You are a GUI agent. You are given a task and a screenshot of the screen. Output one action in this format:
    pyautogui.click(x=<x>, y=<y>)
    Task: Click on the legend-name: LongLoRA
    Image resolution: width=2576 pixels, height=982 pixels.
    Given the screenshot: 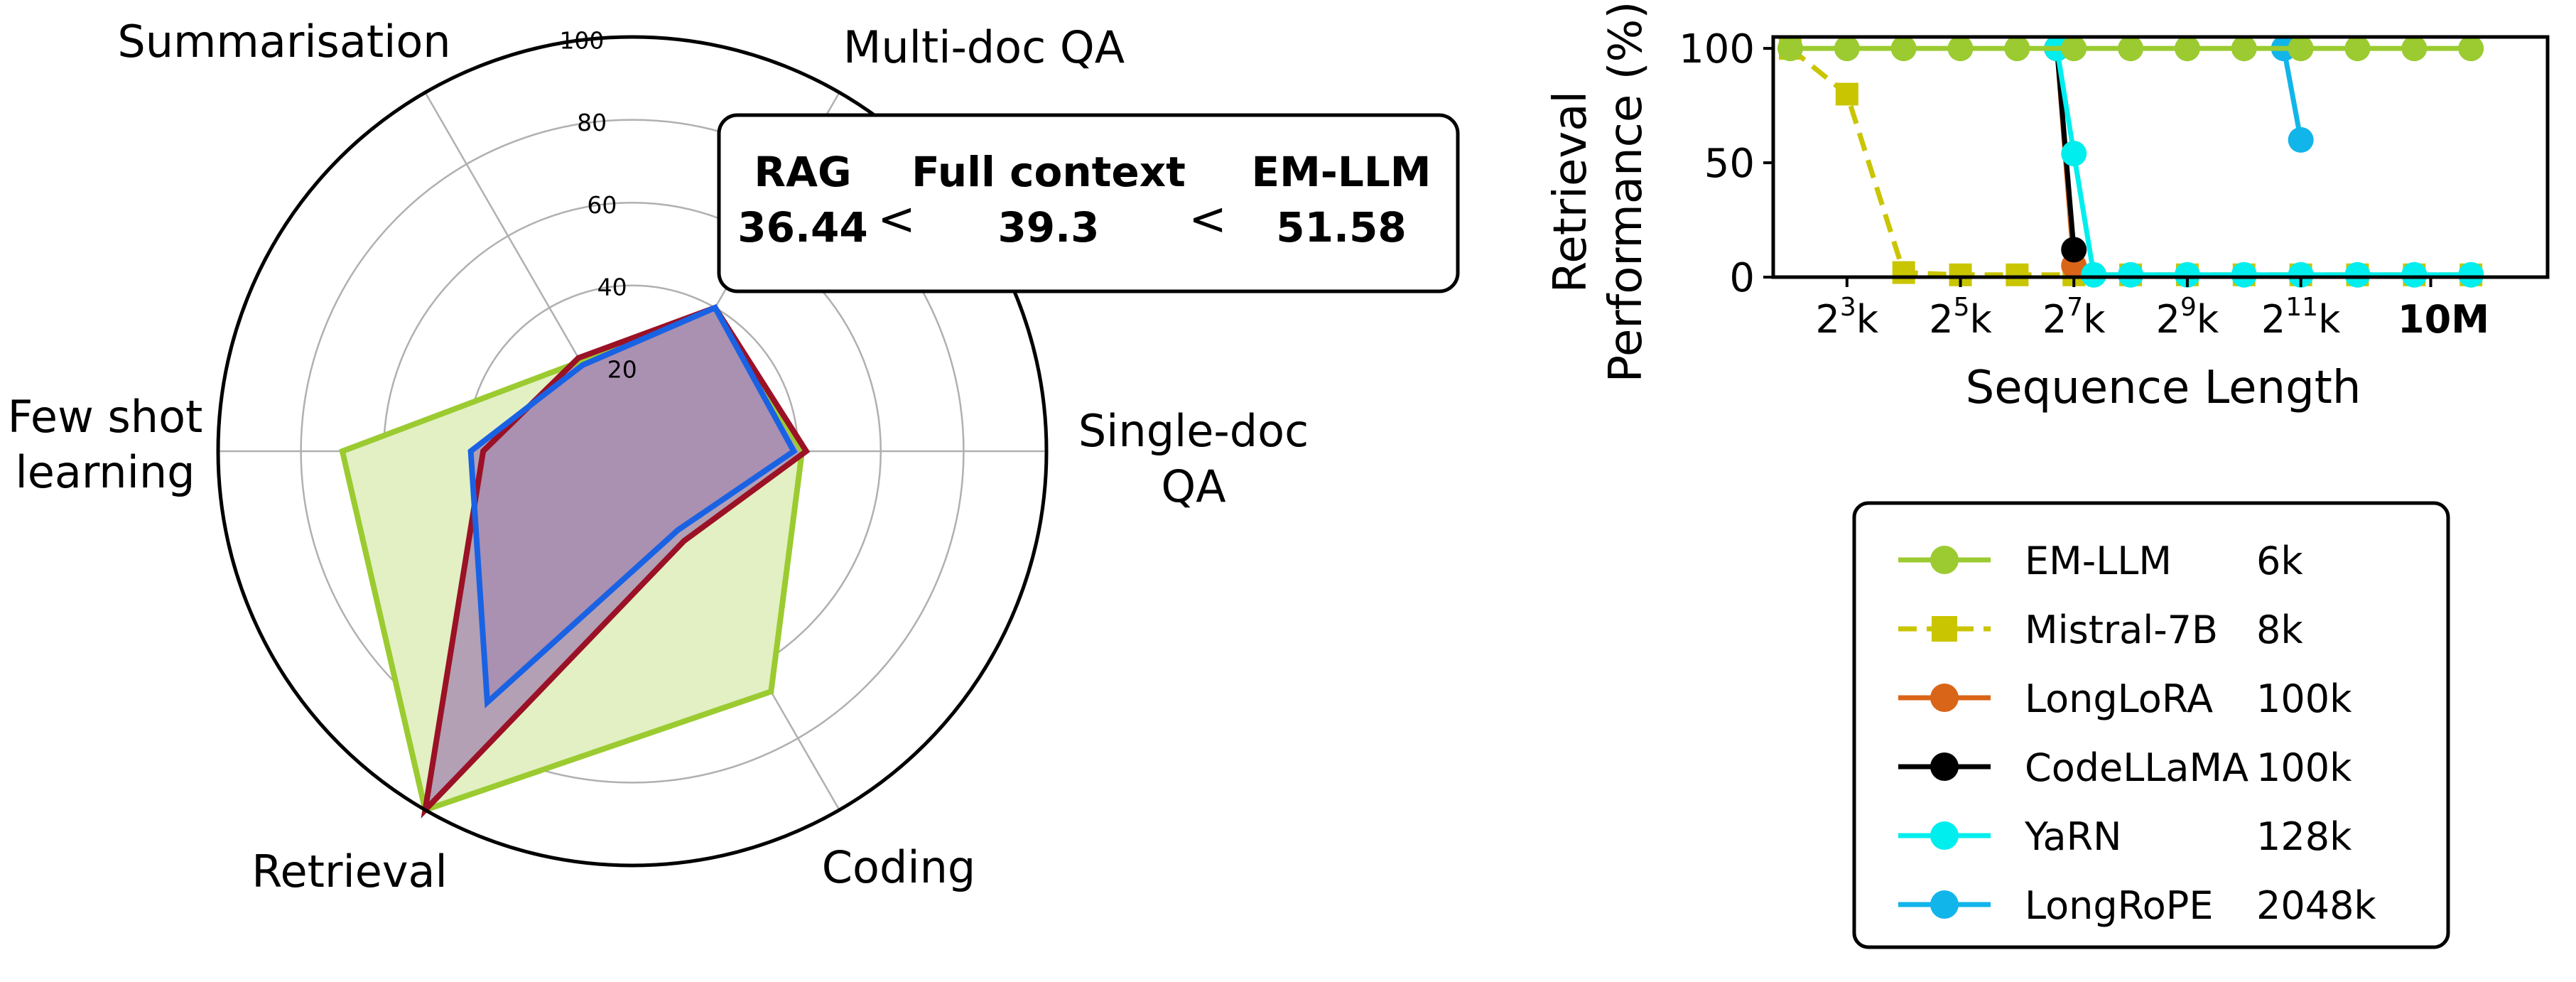 What is the action you would take?
    pyautogui.click(x=2119, y=698)
    